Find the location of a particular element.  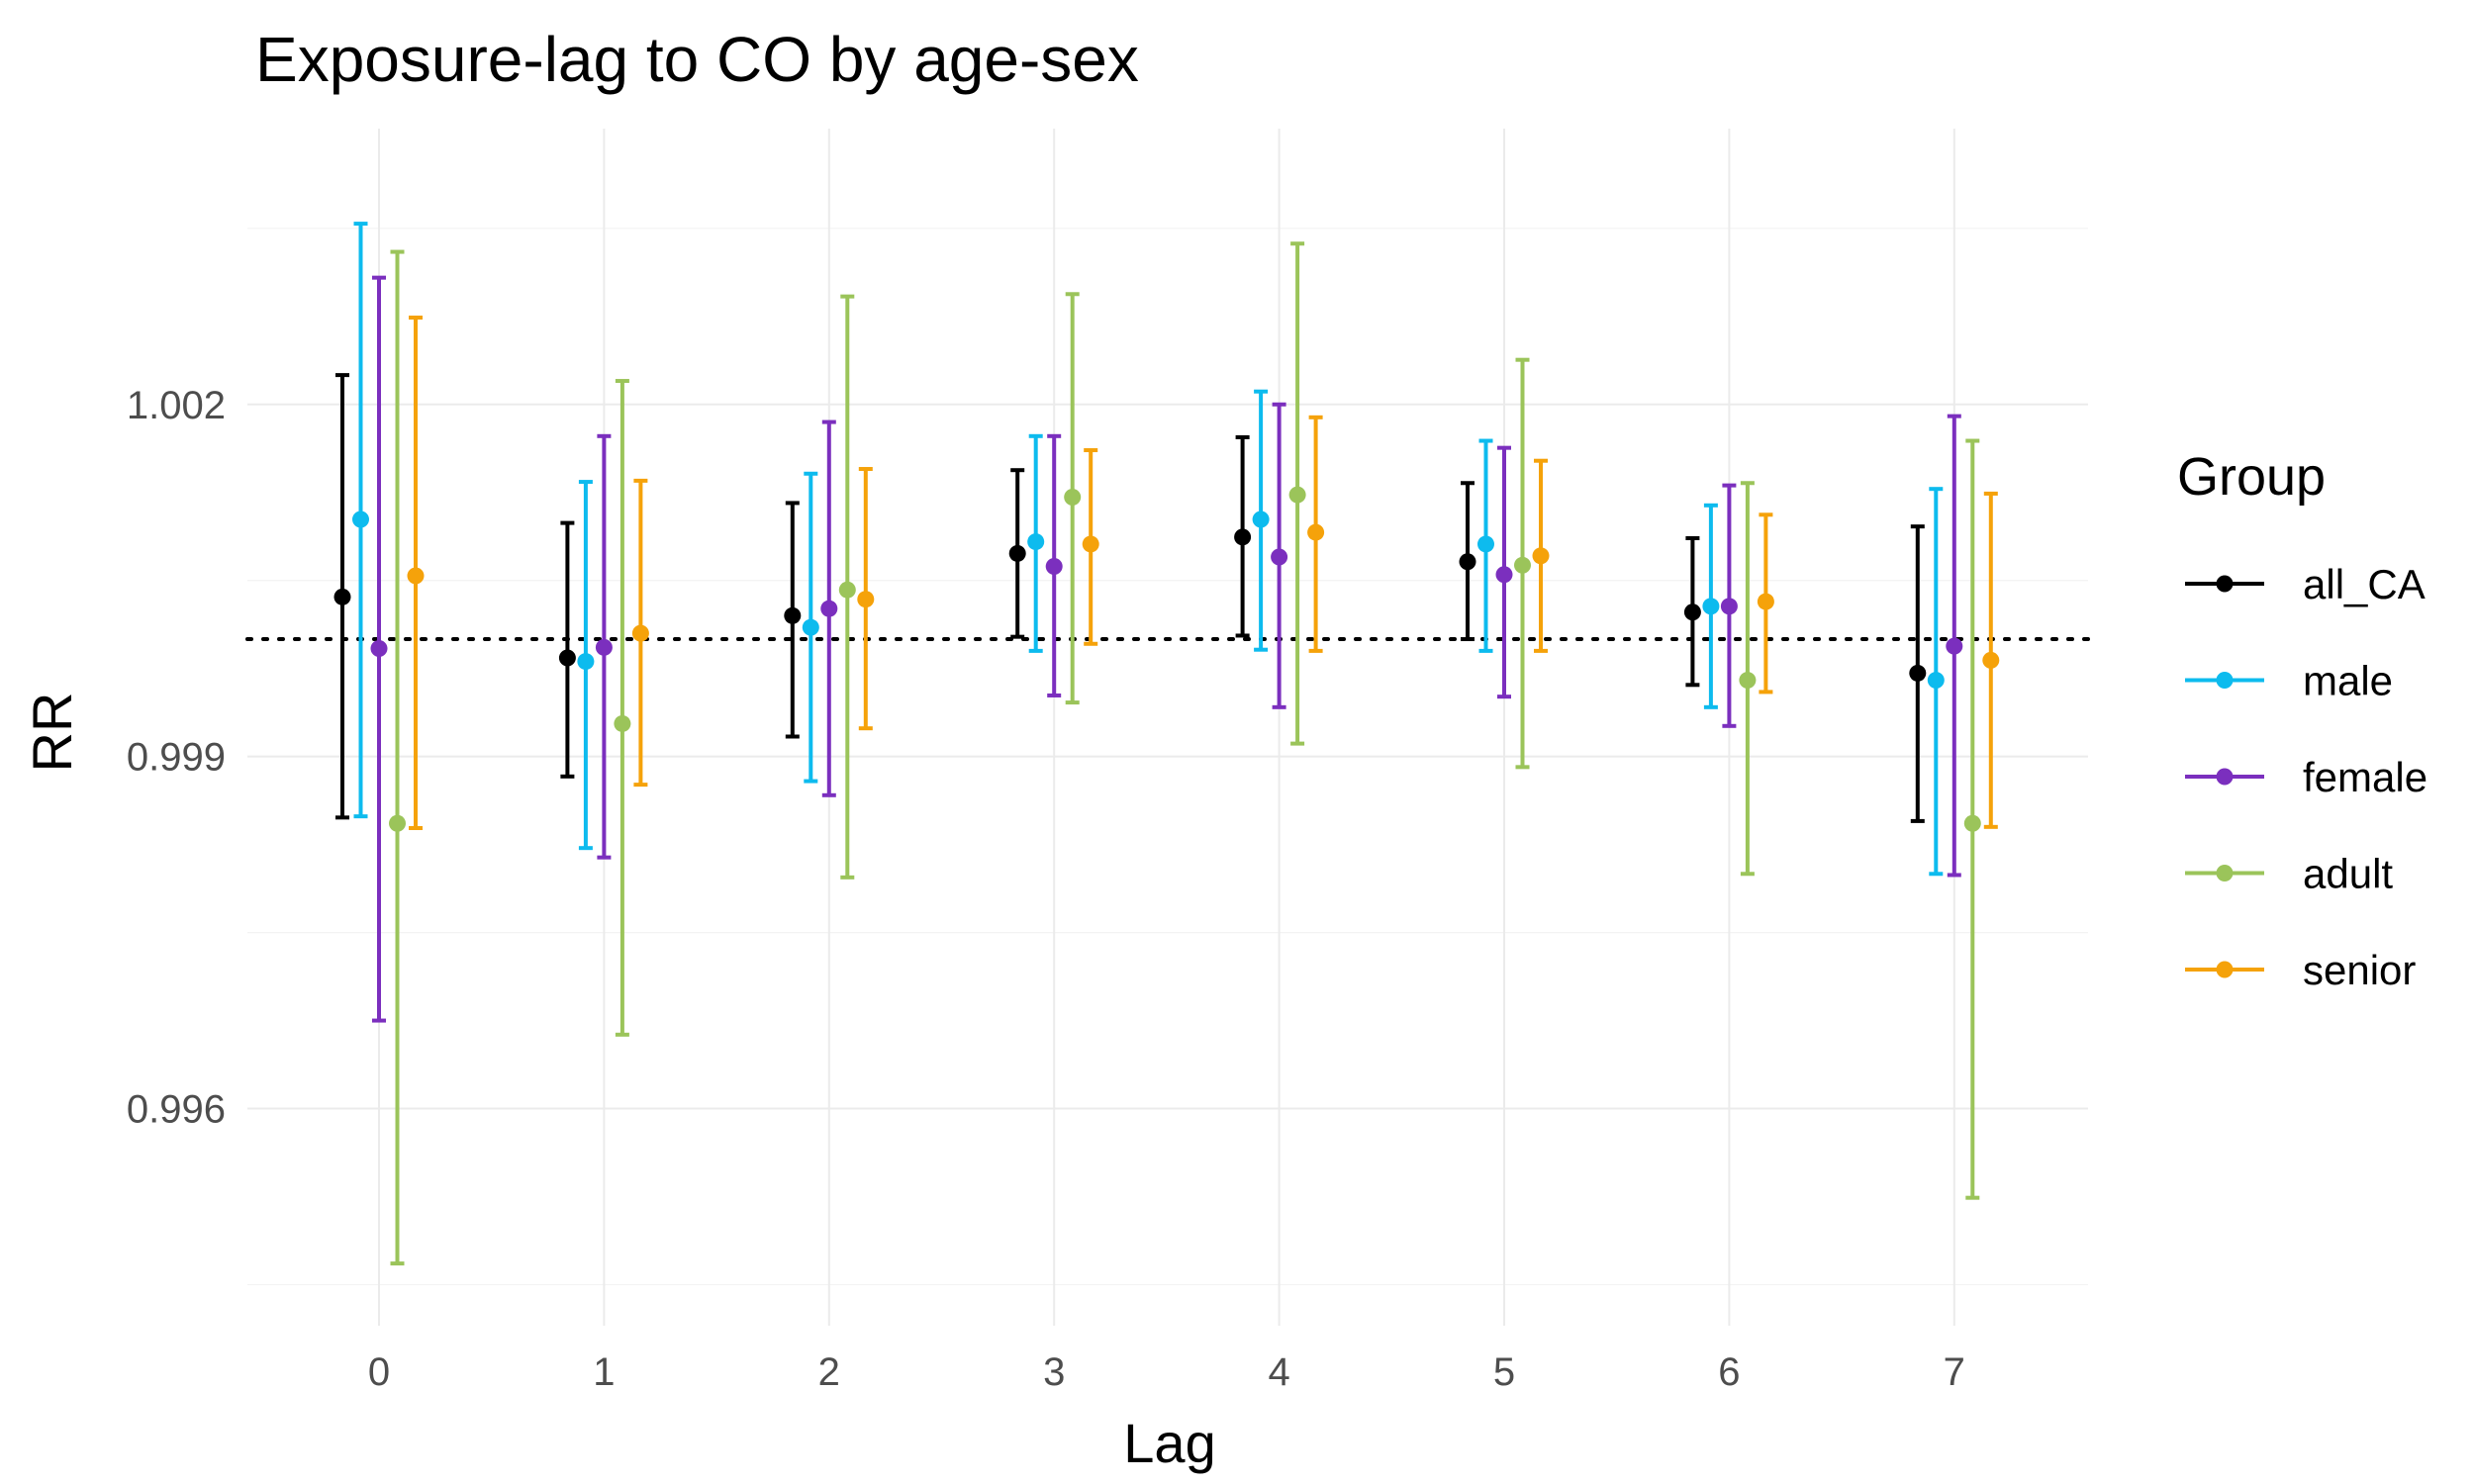

y-tick-label: 0.996 is located at coordinates (177, 1110).